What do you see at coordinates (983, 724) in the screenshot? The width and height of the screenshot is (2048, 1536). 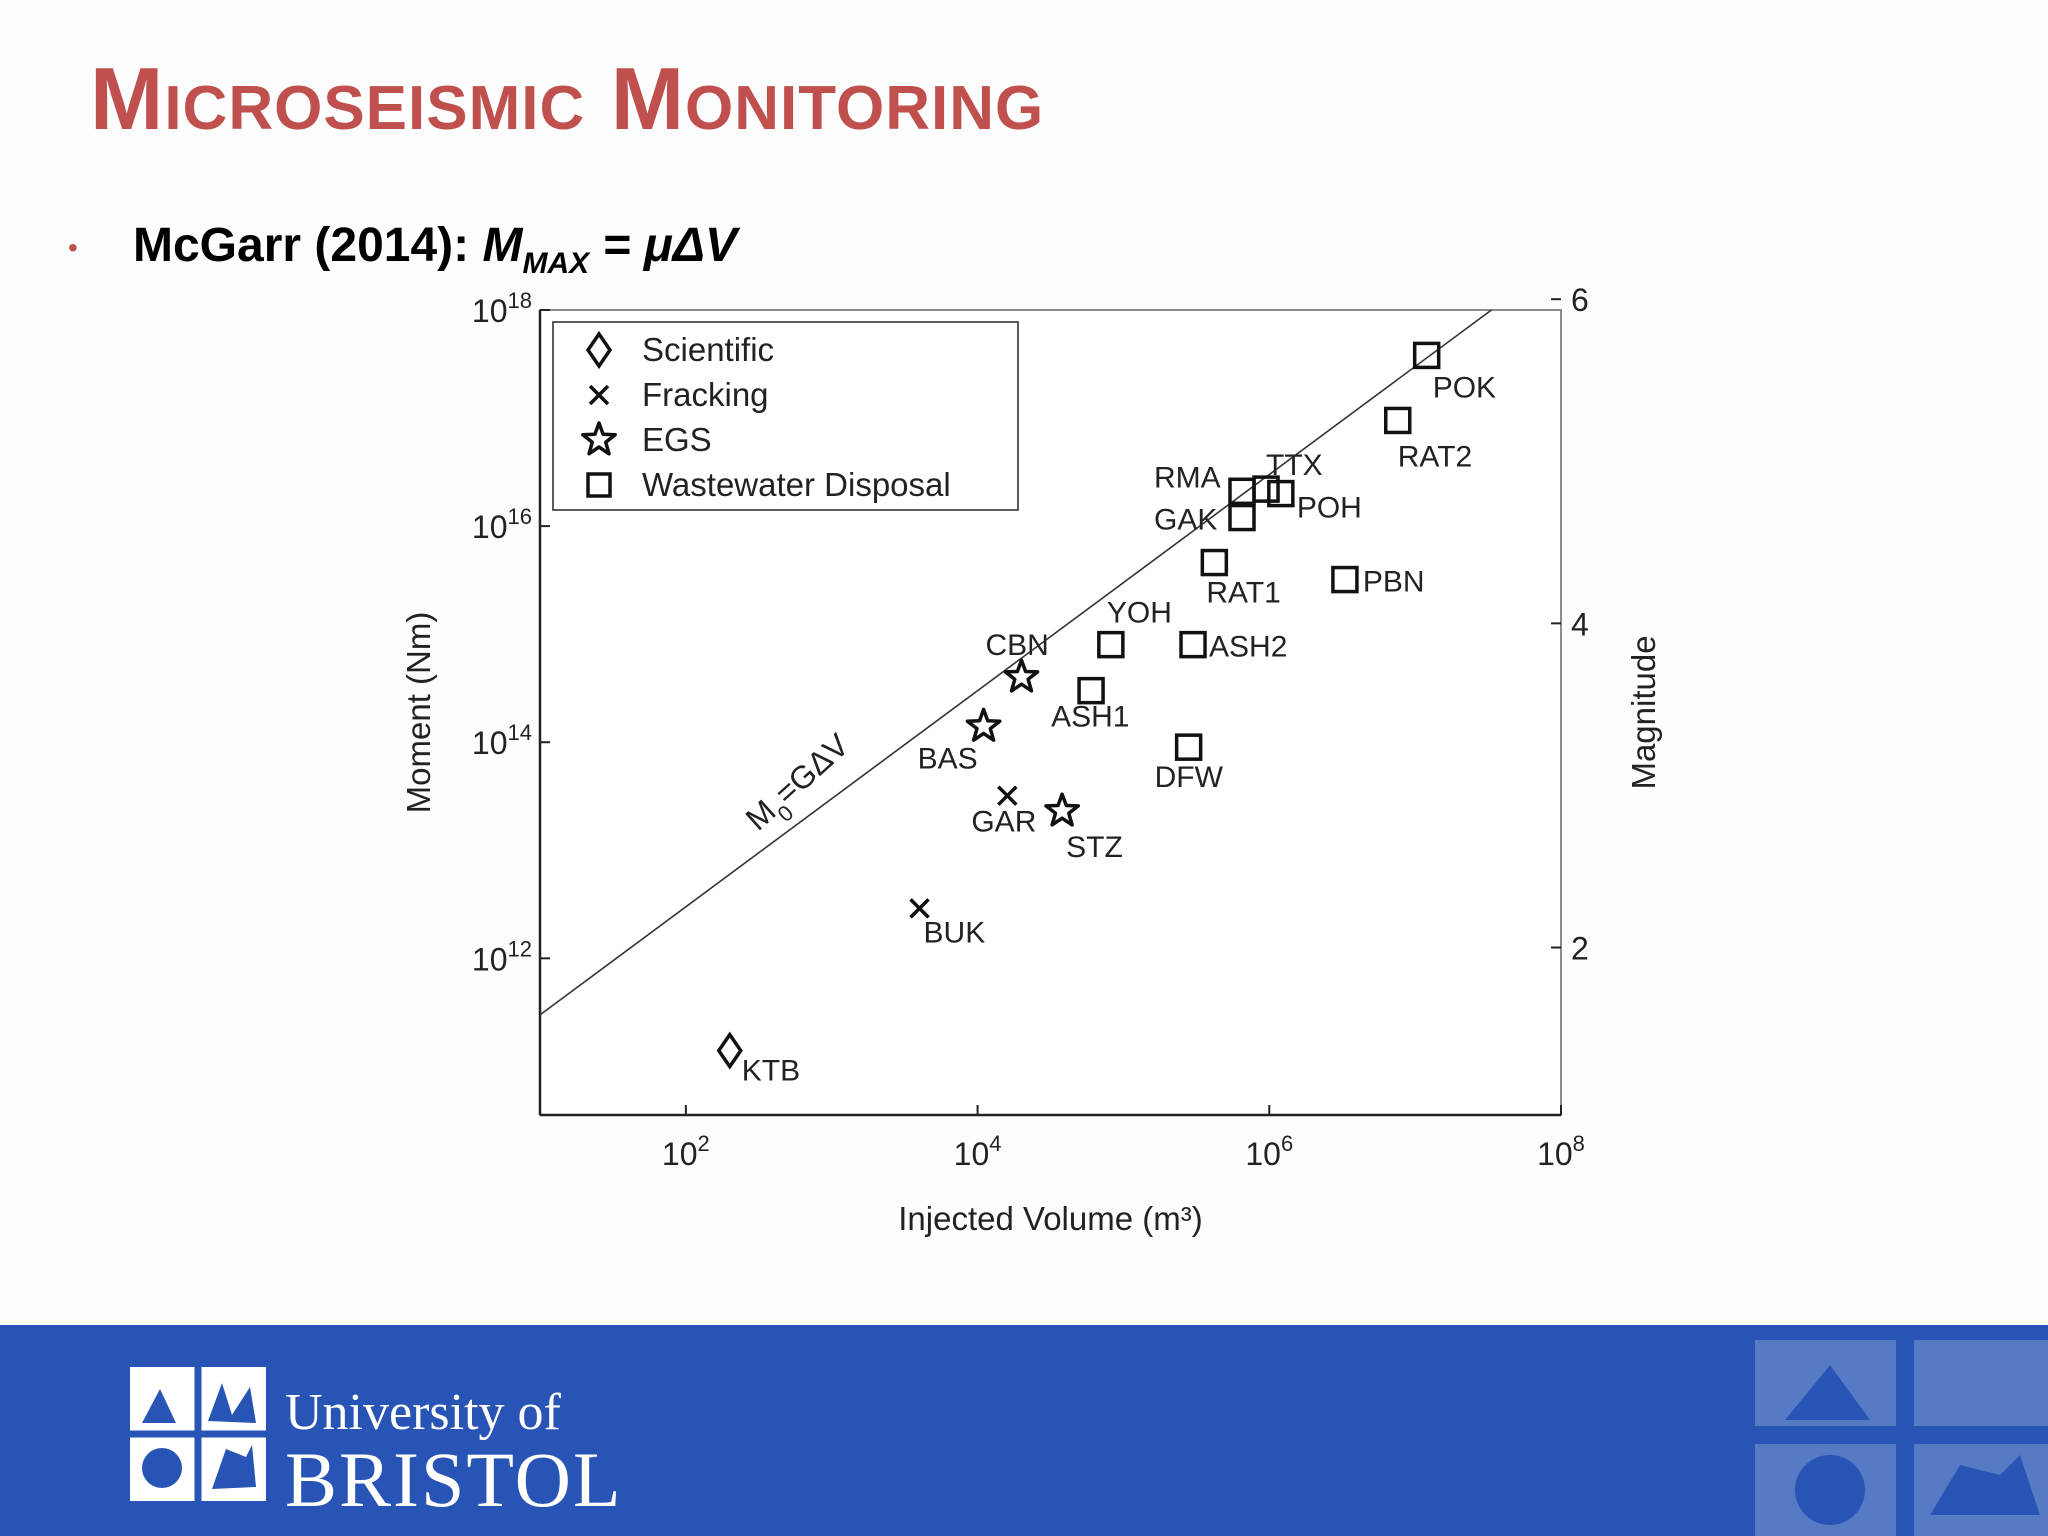 I see `data-point-bas` at bounding box center [983, 724].